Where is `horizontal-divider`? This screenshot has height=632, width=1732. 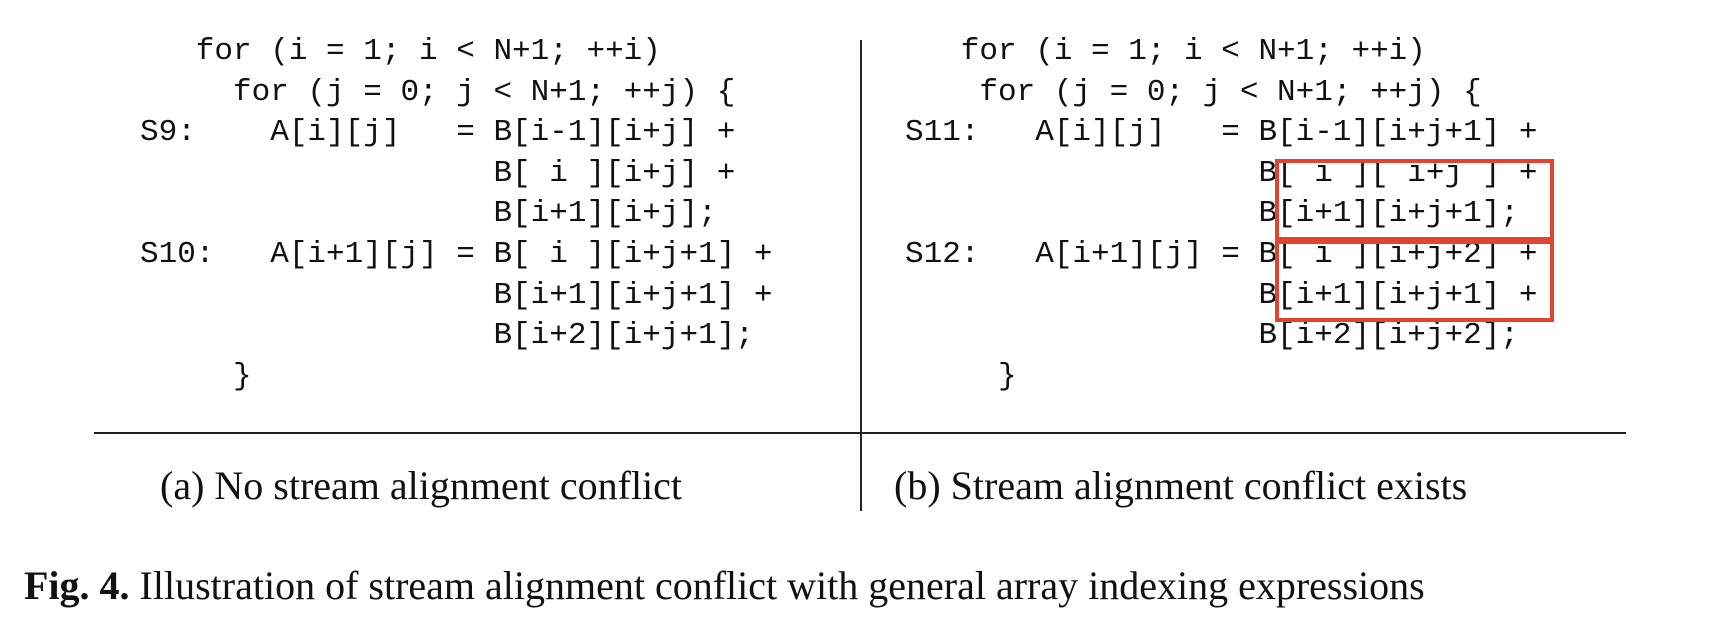
horizontal-divider is located at coordinates (860, 433).